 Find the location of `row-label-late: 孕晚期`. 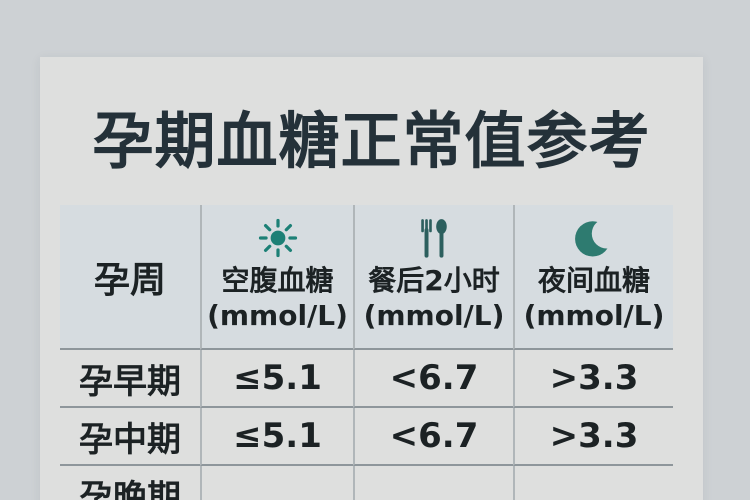

row-label-late: 孕晚期 is located at coordinates (130, 483).